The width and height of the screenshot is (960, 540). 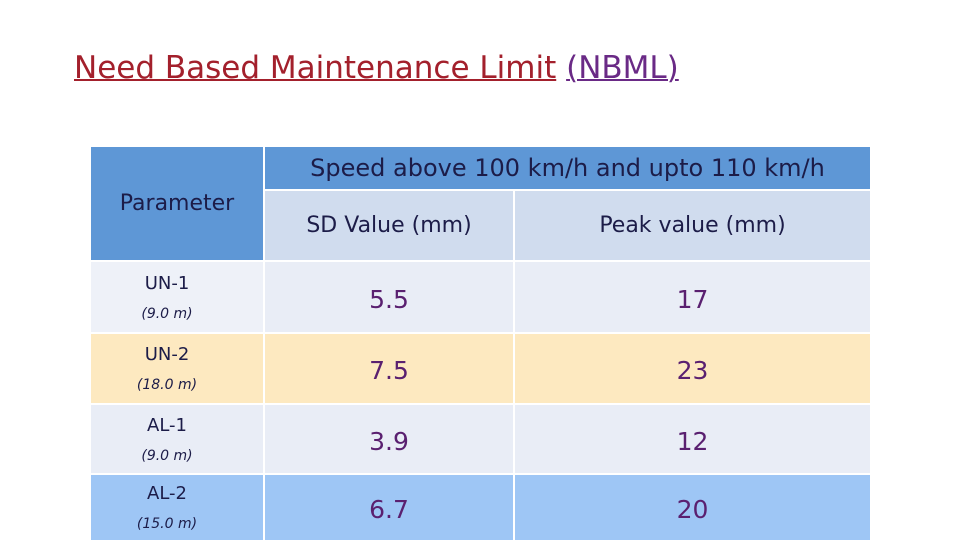 I want to click on row-name: UN-2, so click(x=167, y=354).